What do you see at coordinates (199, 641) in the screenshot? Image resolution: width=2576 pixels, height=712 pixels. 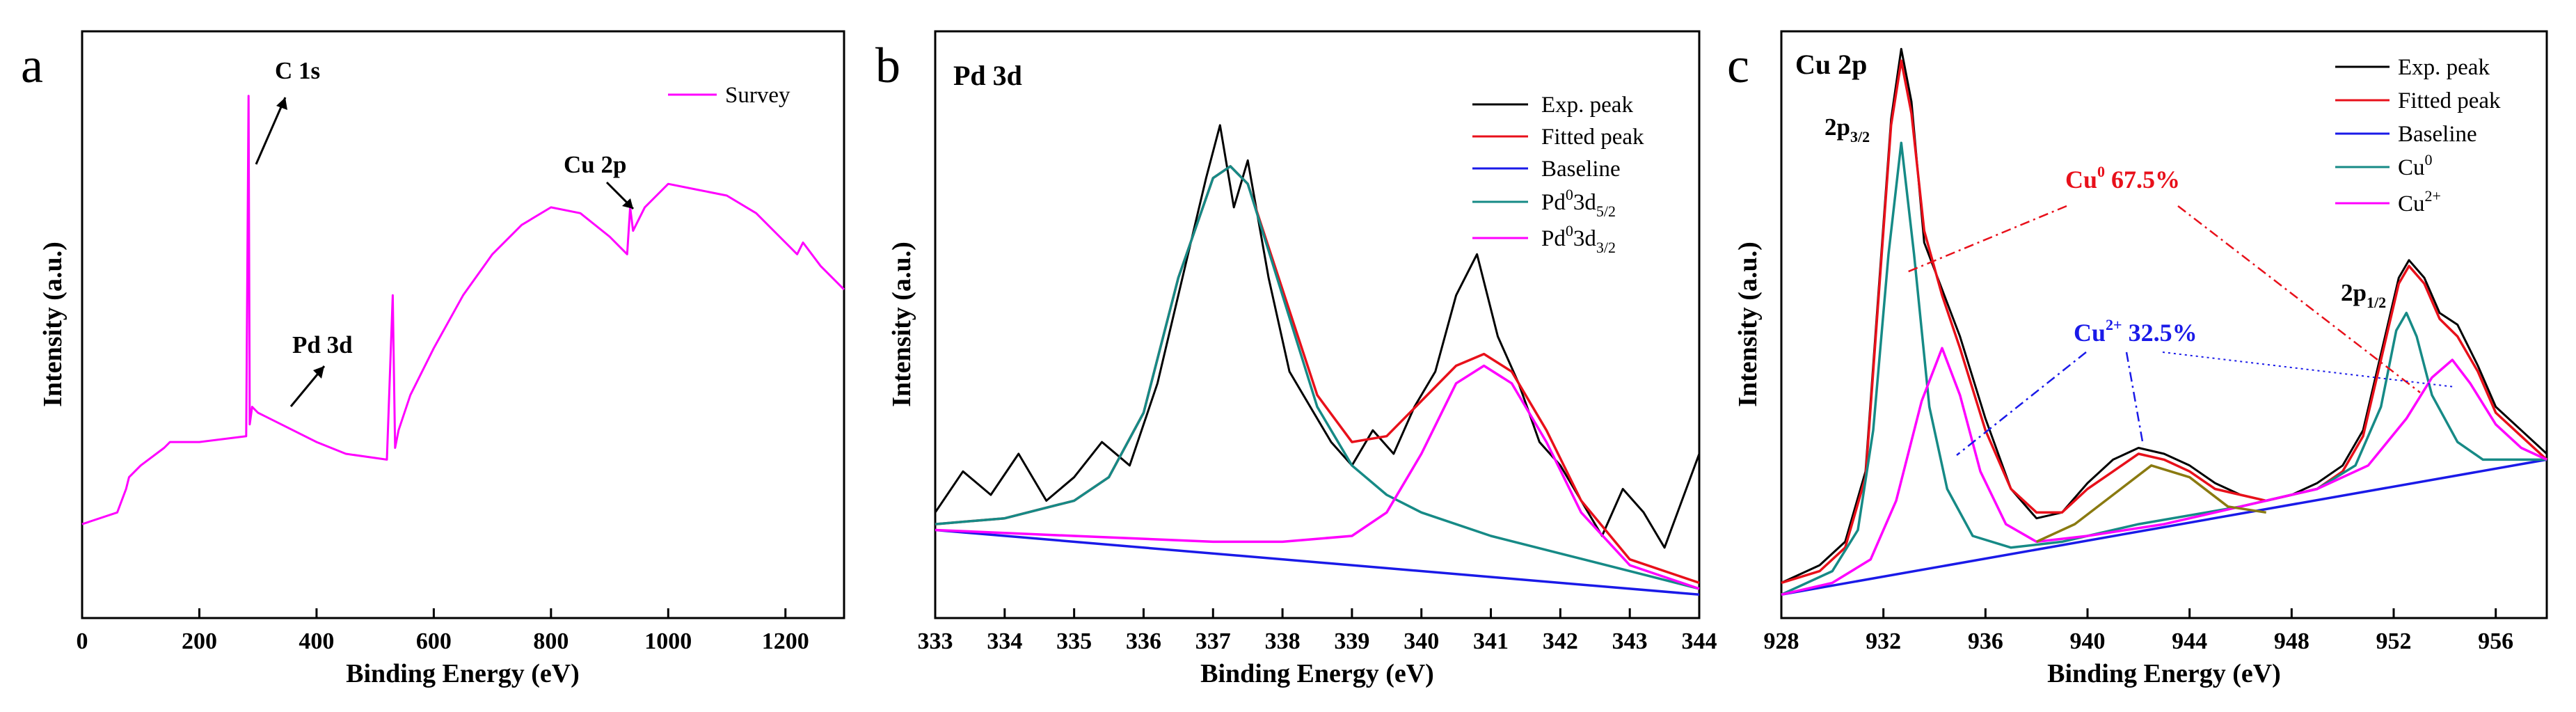 I see `x-tick-label: 200` at bounding box center [199, 641].